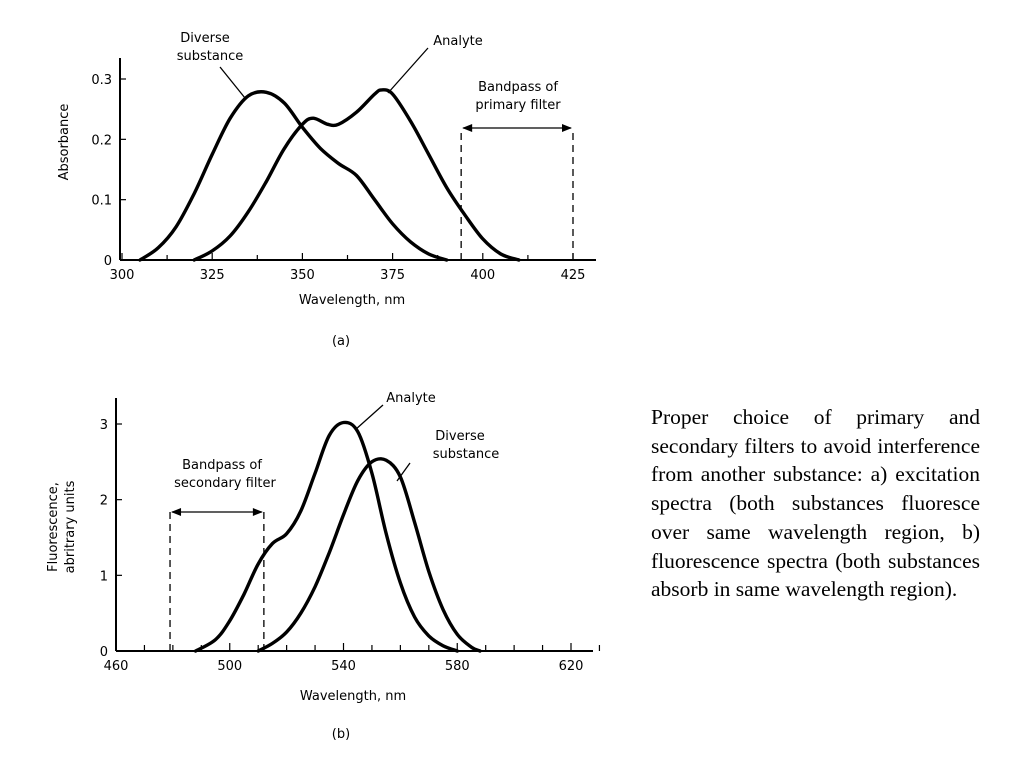  I want to click on chart-a-series-analyte, so click(356, 175).